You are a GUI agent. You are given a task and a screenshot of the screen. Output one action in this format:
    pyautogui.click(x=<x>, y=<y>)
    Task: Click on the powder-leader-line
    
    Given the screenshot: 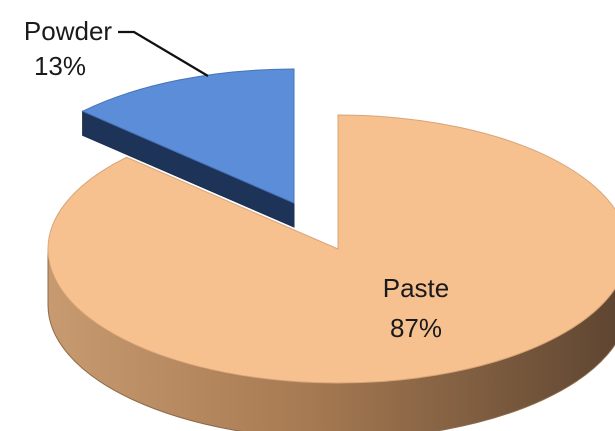 What is the action you would take?
    pyautogui.click(x=163, y=53)
    